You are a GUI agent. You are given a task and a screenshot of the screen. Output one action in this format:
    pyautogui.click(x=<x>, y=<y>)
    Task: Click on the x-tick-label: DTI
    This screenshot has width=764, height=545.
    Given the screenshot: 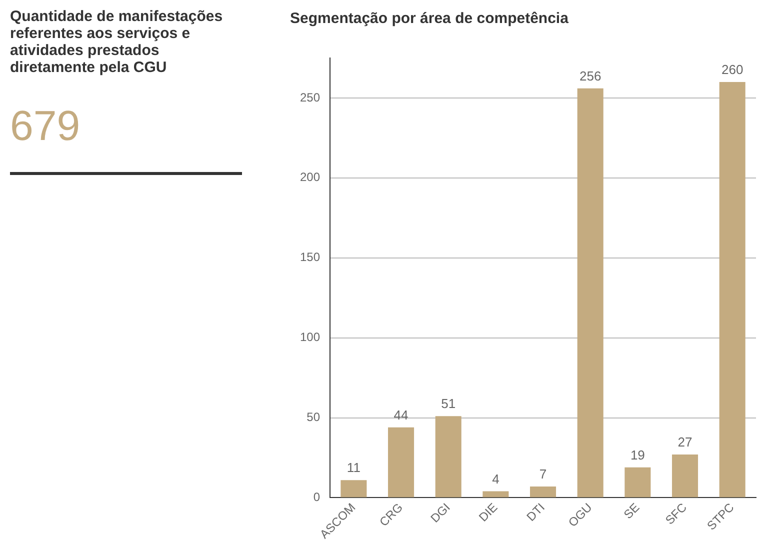 What is the action you would take?
    pyautogui.click(x=536, y=512)
    